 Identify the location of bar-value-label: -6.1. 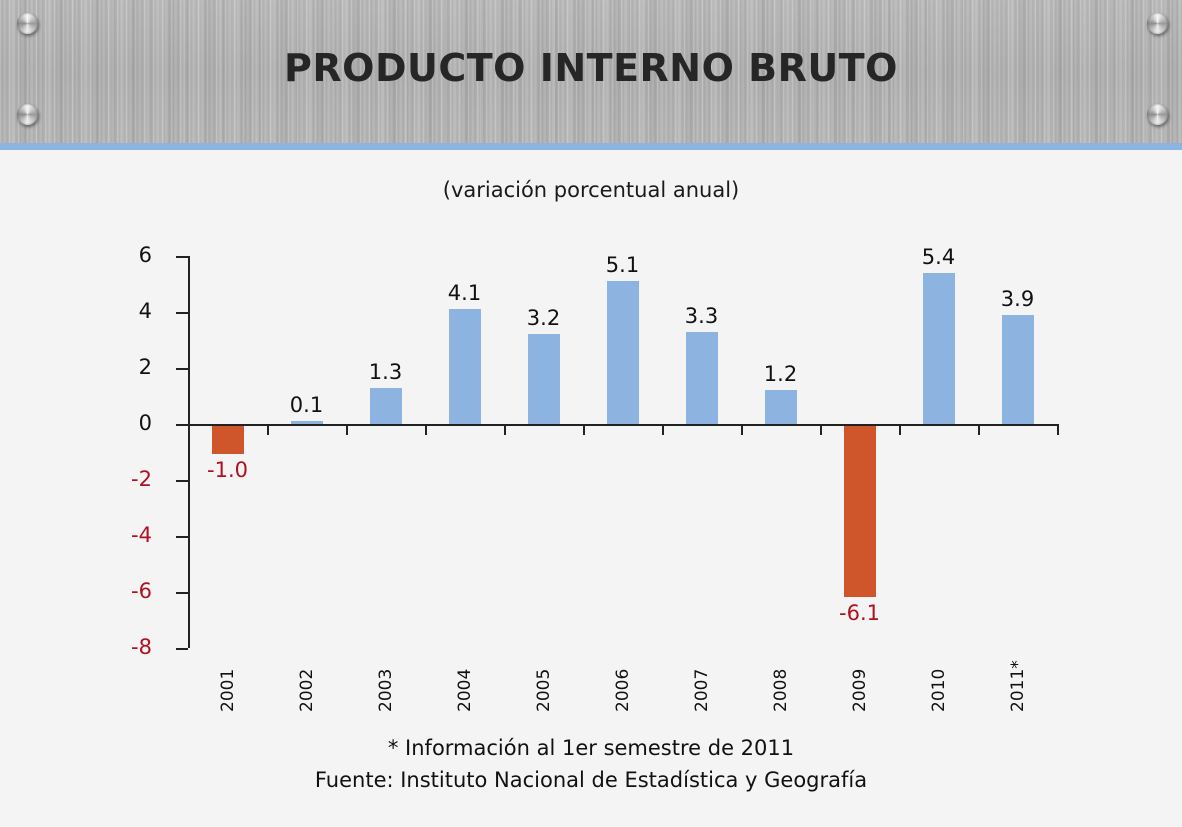
(859, 612).